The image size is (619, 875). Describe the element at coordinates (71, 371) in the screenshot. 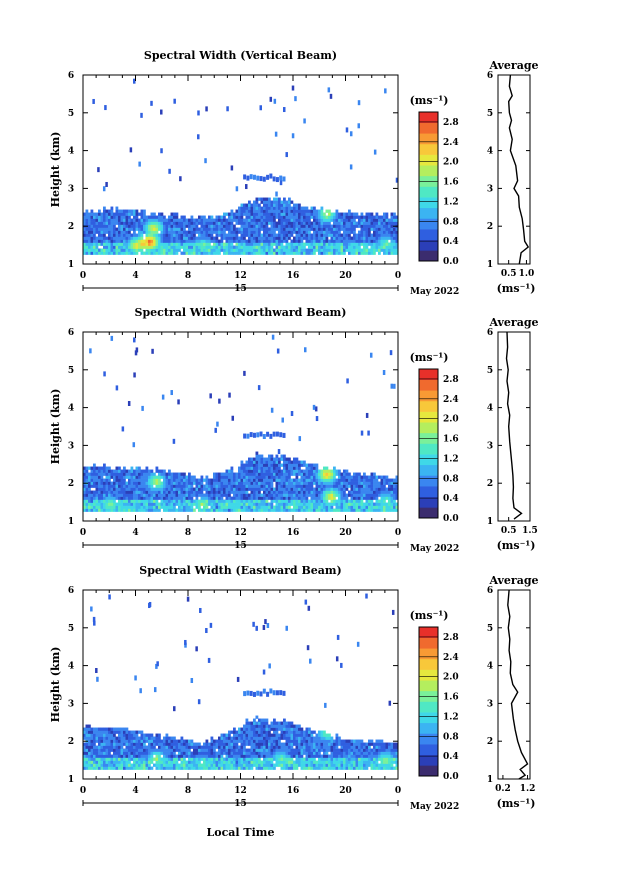

I see `y-tick-label: 5` at that location.